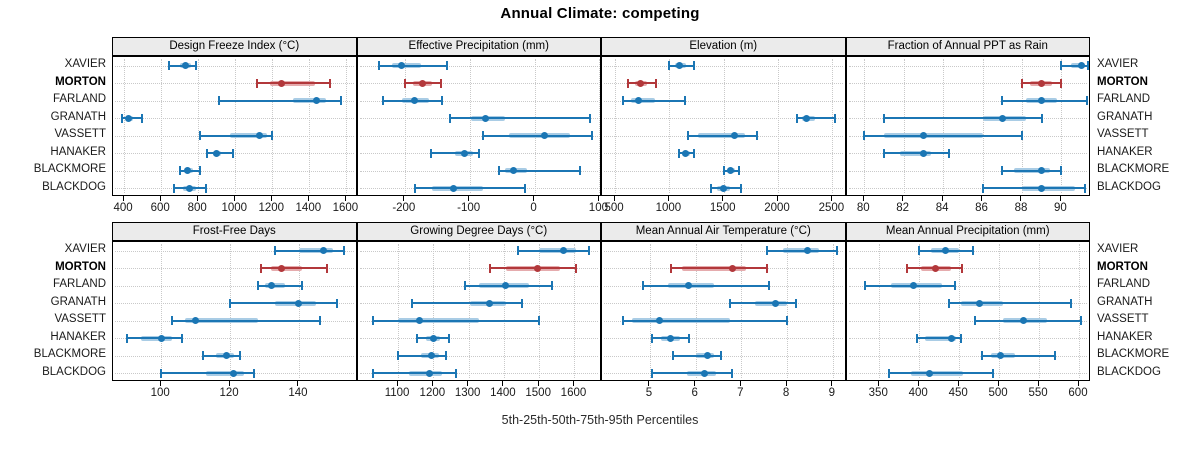  What do you see at coordinates (1118, 249) in the screenshot?
I see `station-label-right: XAVIER` at bounding box center [1118, 249].